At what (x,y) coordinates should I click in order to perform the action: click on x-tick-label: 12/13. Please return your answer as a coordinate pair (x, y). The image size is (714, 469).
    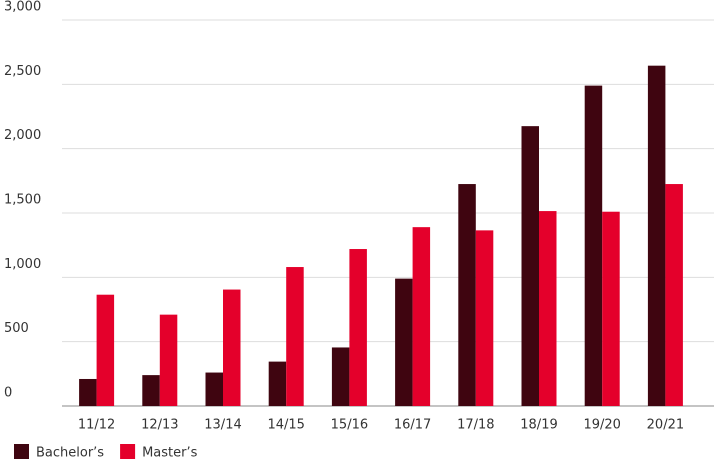
    Looking at the image, I should click on (159, 425).